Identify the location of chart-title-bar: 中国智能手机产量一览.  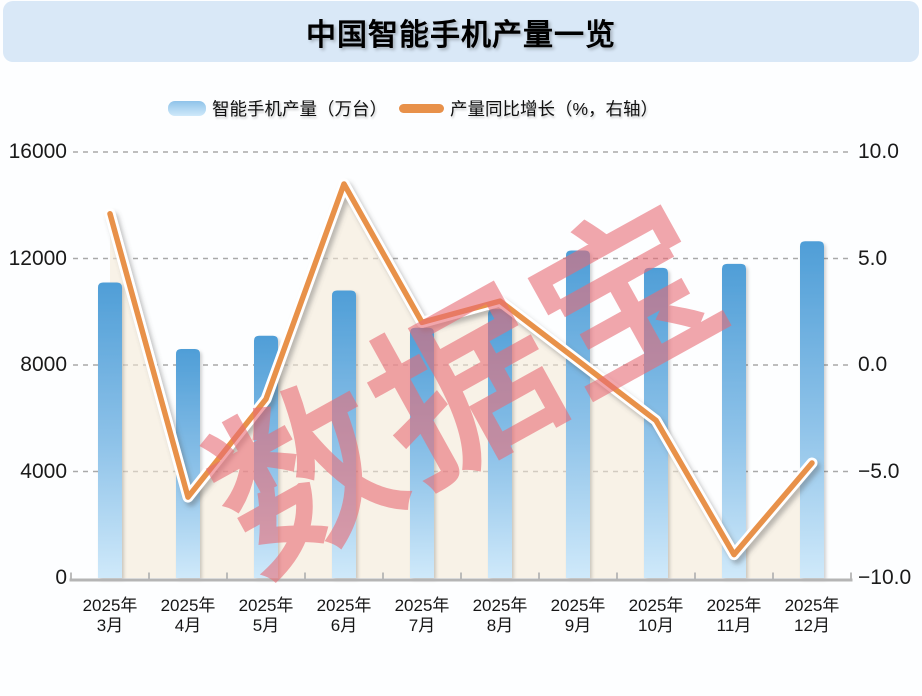
(461, 31).